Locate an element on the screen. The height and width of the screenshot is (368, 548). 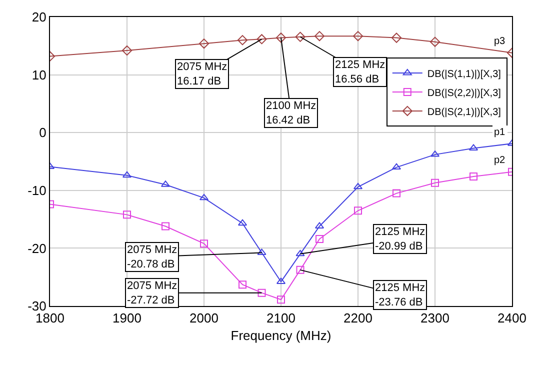
x-tick-label: 2300 is located at coordinates (435, 318).